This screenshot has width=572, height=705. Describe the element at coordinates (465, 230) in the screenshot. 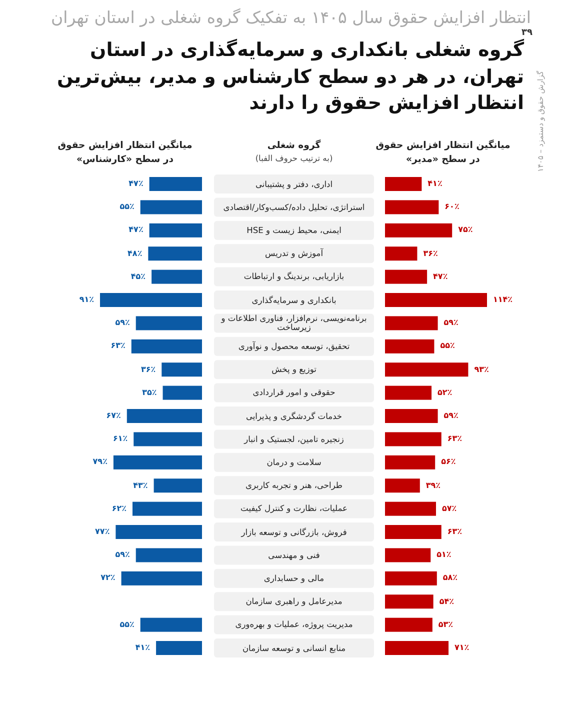

I see `data-label: ۷۵٪` at that location.